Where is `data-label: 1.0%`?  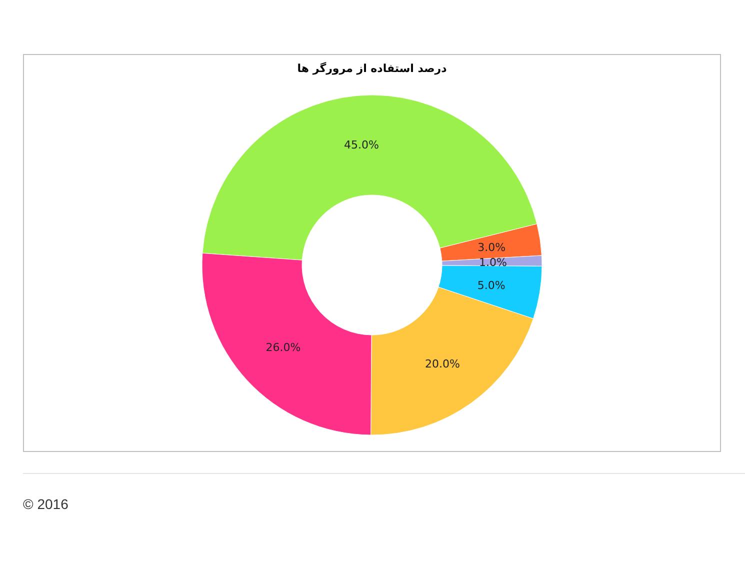
data-label: 1.0% is located at coordinates (492, 263).